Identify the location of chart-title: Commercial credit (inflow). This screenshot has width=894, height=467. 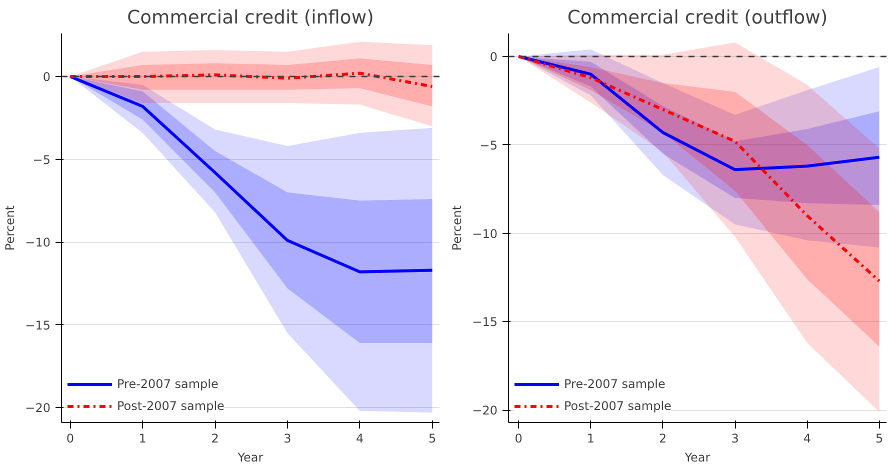
(250, 18).